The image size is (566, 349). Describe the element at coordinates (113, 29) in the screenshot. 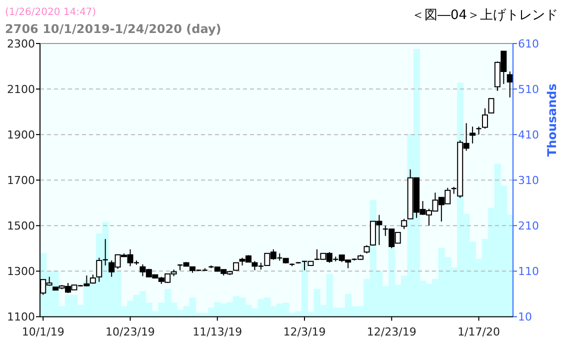

I see `chart-subtitle: 2706 10/1/2019-1/24/2020 (day)` at that location.